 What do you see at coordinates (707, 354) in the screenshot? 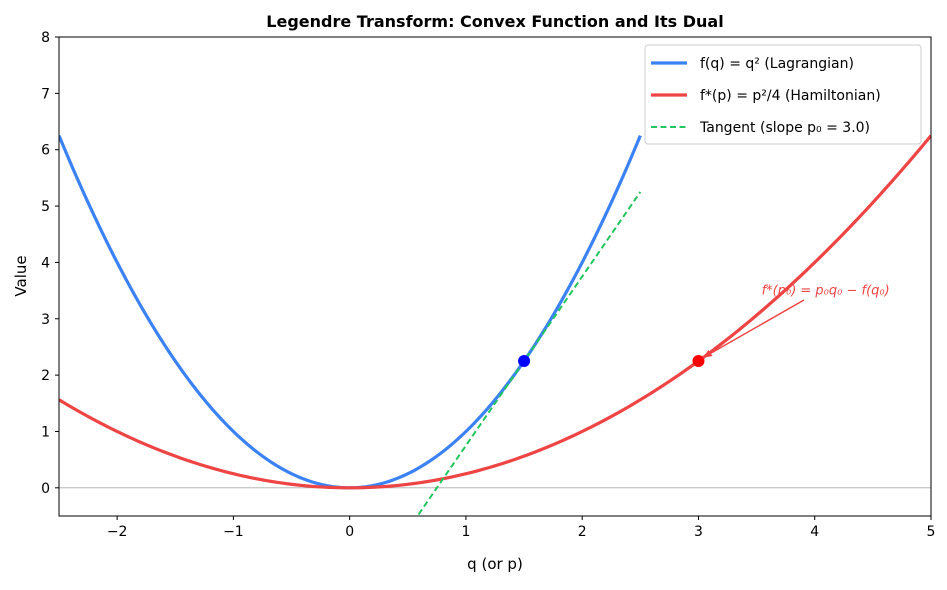
I see `annotation-arrowhead` at bounding box center [707, 354].